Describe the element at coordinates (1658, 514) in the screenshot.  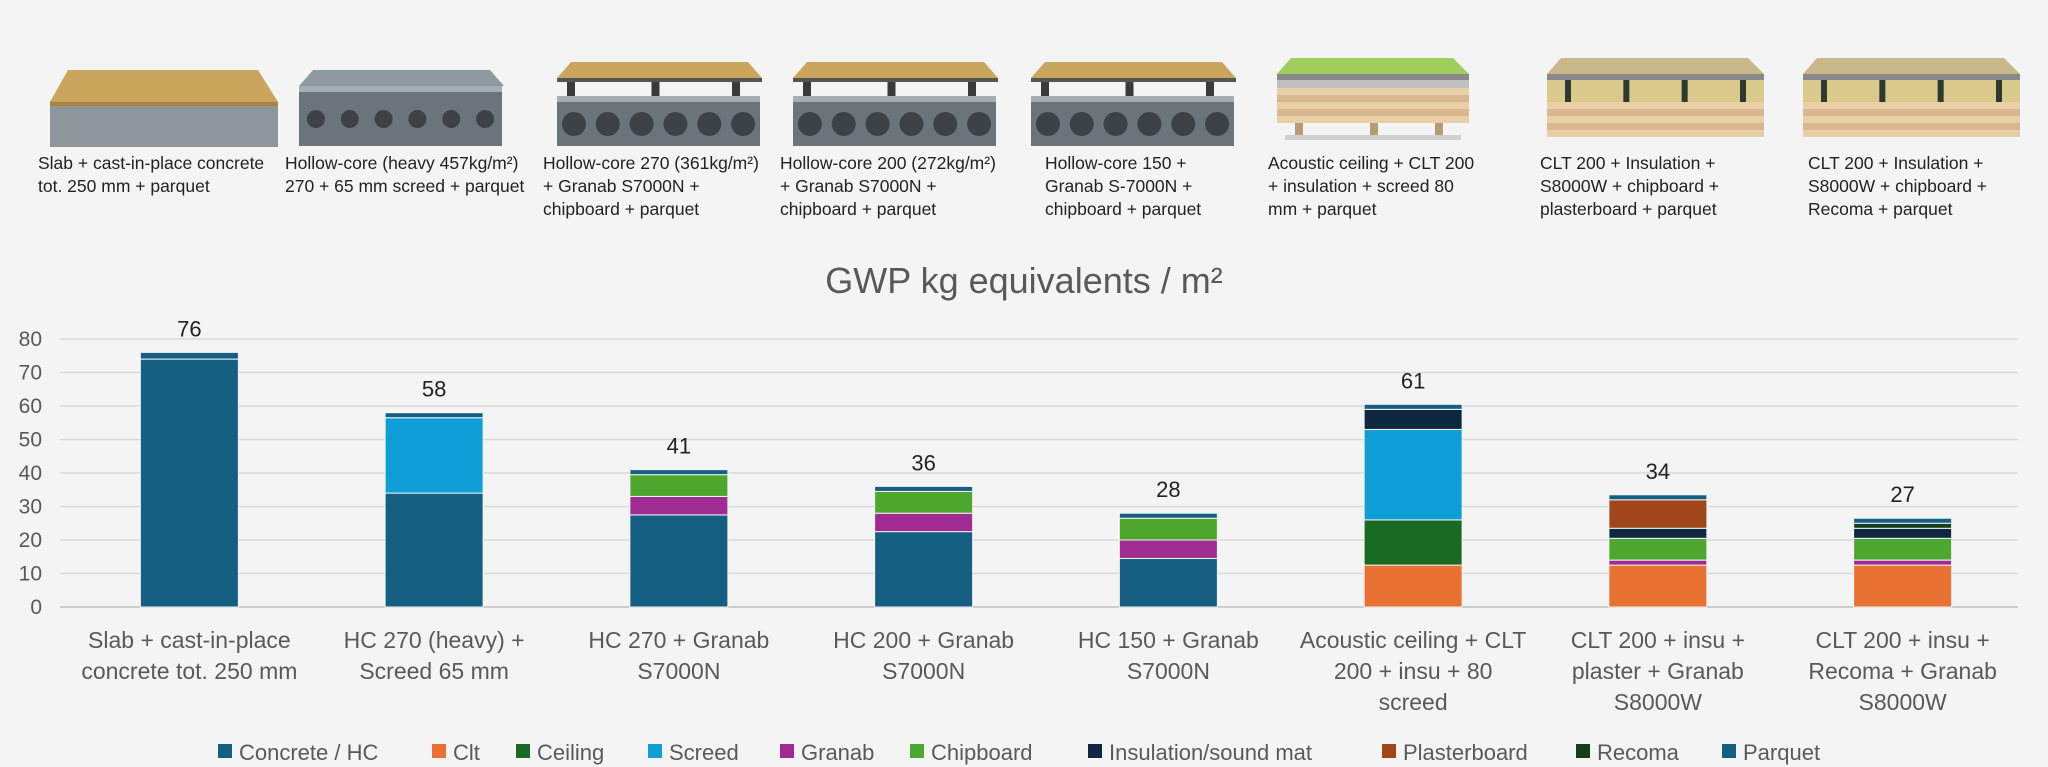
I see `bar-segment-plasterboard` at that location.